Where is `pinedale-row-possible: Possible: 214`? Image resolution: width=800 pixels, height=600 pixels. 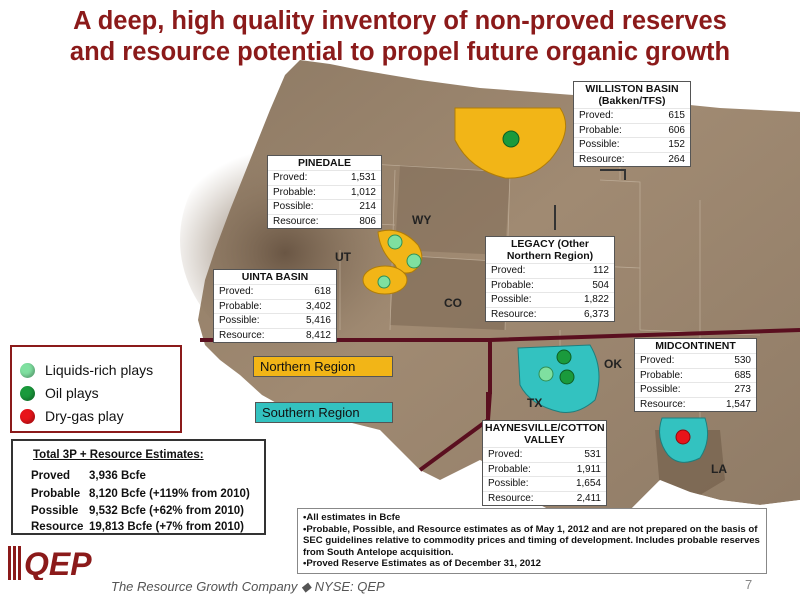
pinedale-row-possible: Possible: 214 is located at coordinates (324, 206).